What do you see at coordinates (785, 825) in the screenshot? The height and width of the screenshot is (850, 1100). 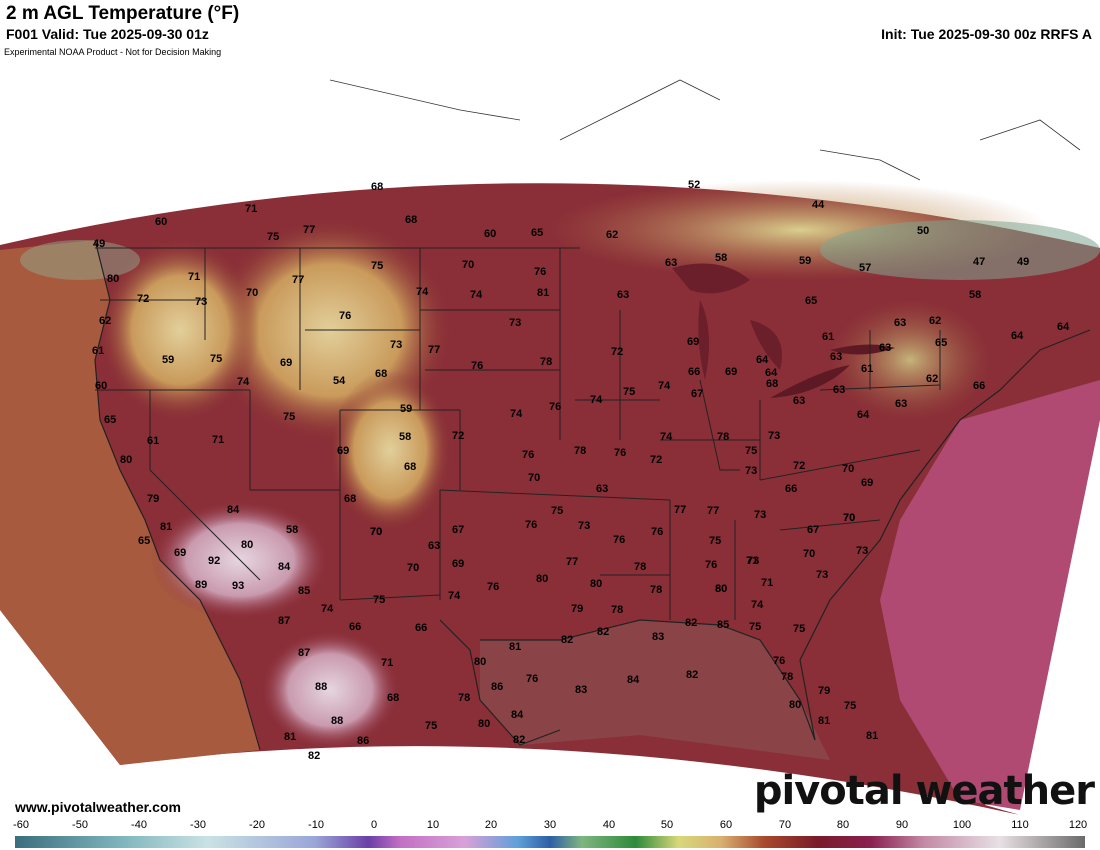 I see `colorbar-tick: 70` at bounding box center [785, 825].